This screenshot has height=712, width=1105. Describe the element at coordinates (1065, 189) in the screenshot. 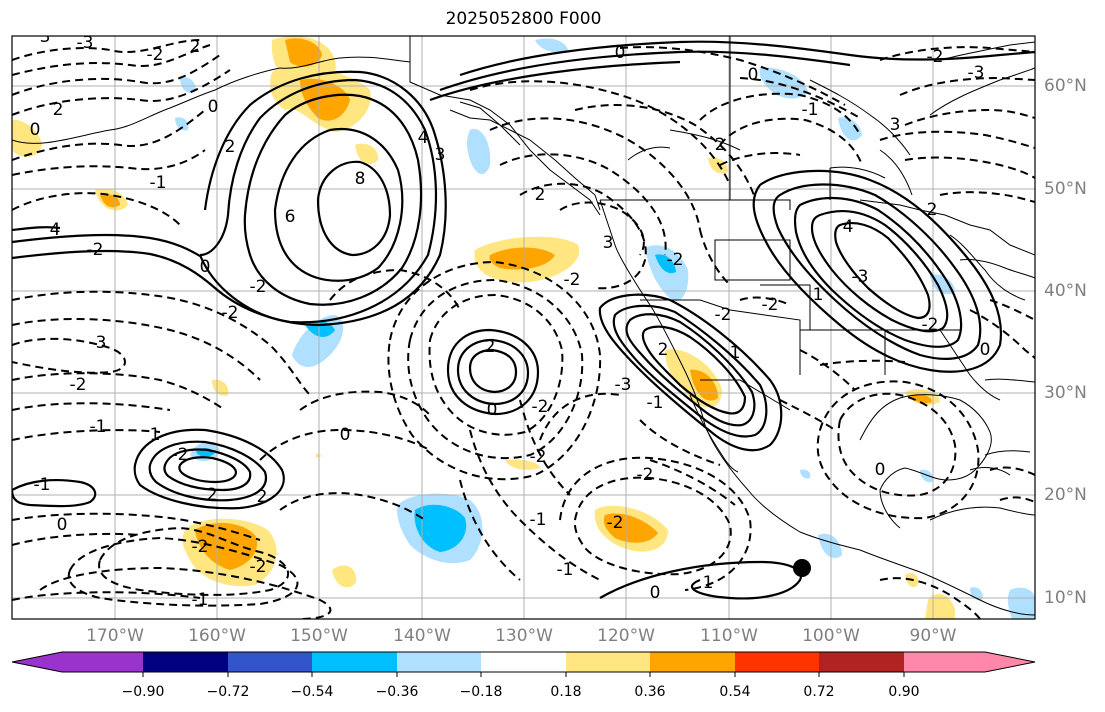

I see `lat-label: 50°N` at that location.